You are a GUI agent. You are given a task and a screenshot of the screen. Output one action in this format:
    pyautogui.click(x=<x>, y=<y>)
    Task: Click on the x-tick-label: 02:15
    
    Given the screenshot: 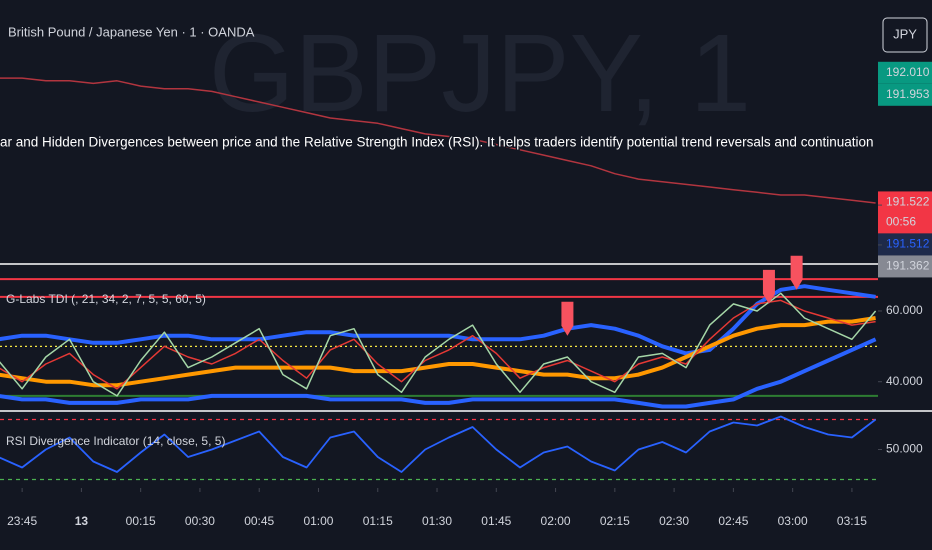 What is the action you would take?
    pyautogui.click(x=615, y=521)
    